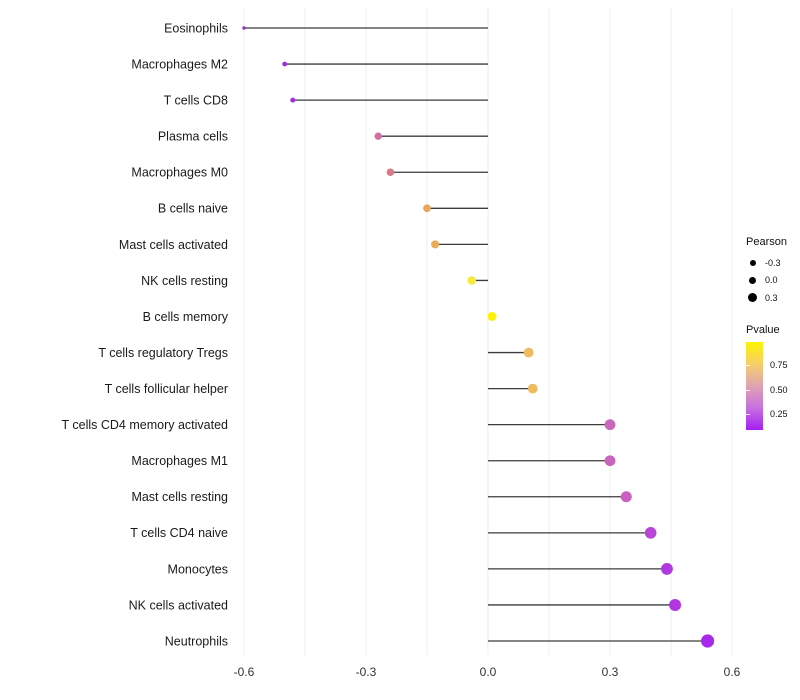 The width and height of the screenshot is (800, 700). Describe the element at coordinates (196, 28) in the screenshot. I see `category-label: Eosinophils` at that location.